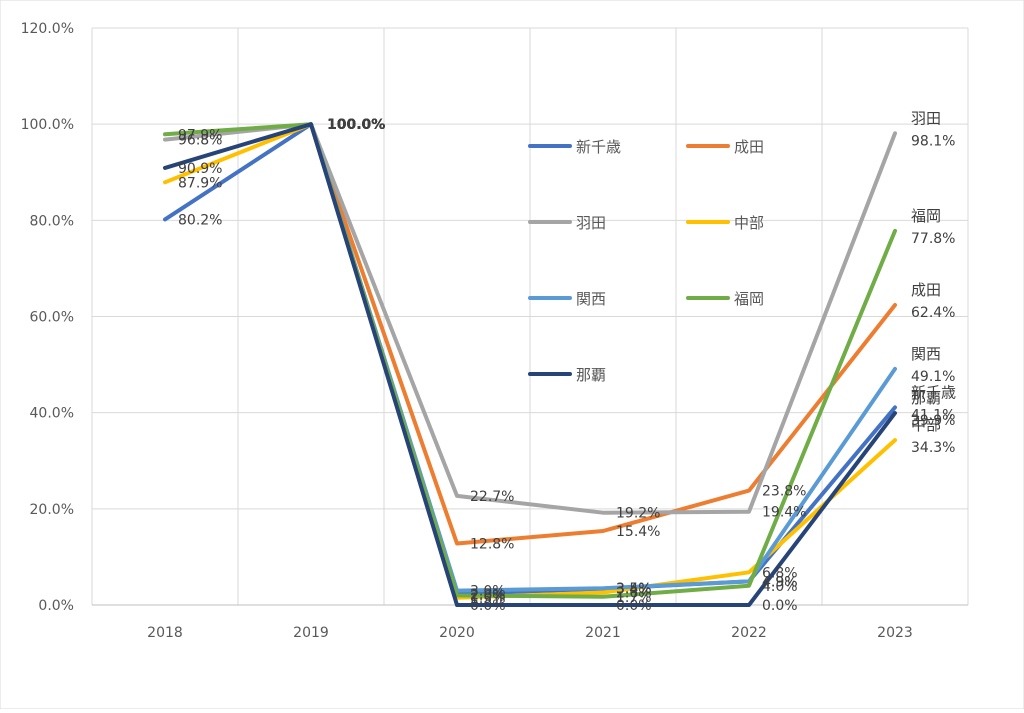 The width and height of the screenshot is (1024, 713). Describe the element at coordinates (634, 593) in the screenshot. I see `data-label: 2.6%` at that location.